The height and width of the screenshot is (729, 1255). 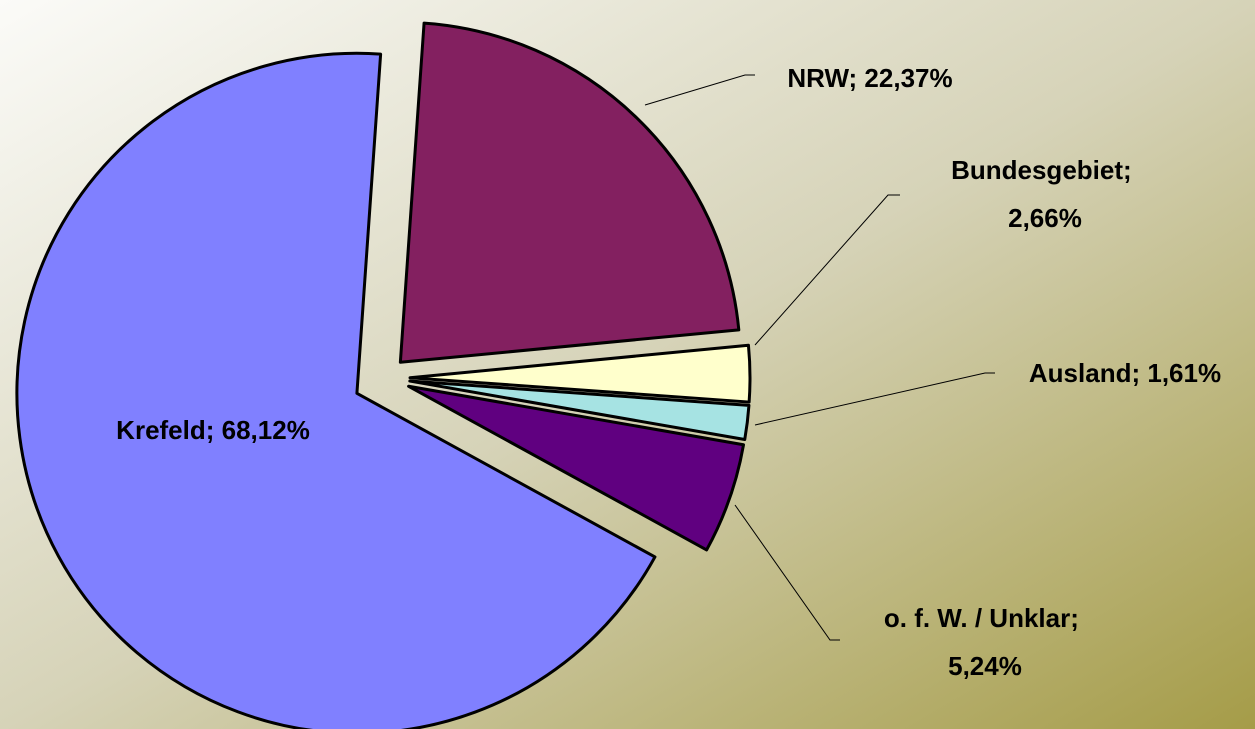 I want to click on label-value: 5,24%, so click(x=985, y=666).